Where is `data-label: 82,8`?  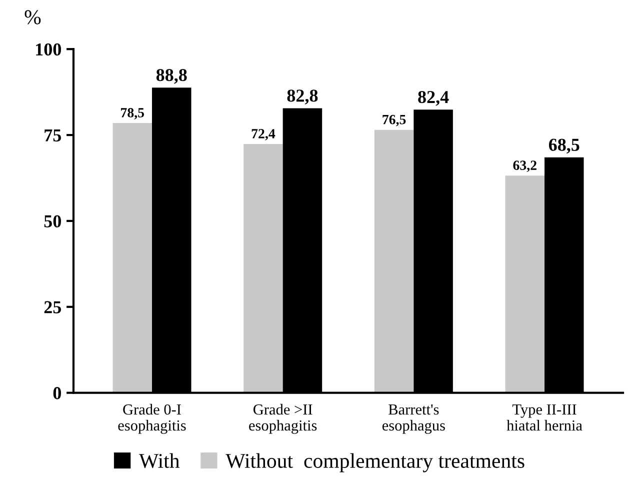 data-label: 82,8 is located at coordinates (302, 97).